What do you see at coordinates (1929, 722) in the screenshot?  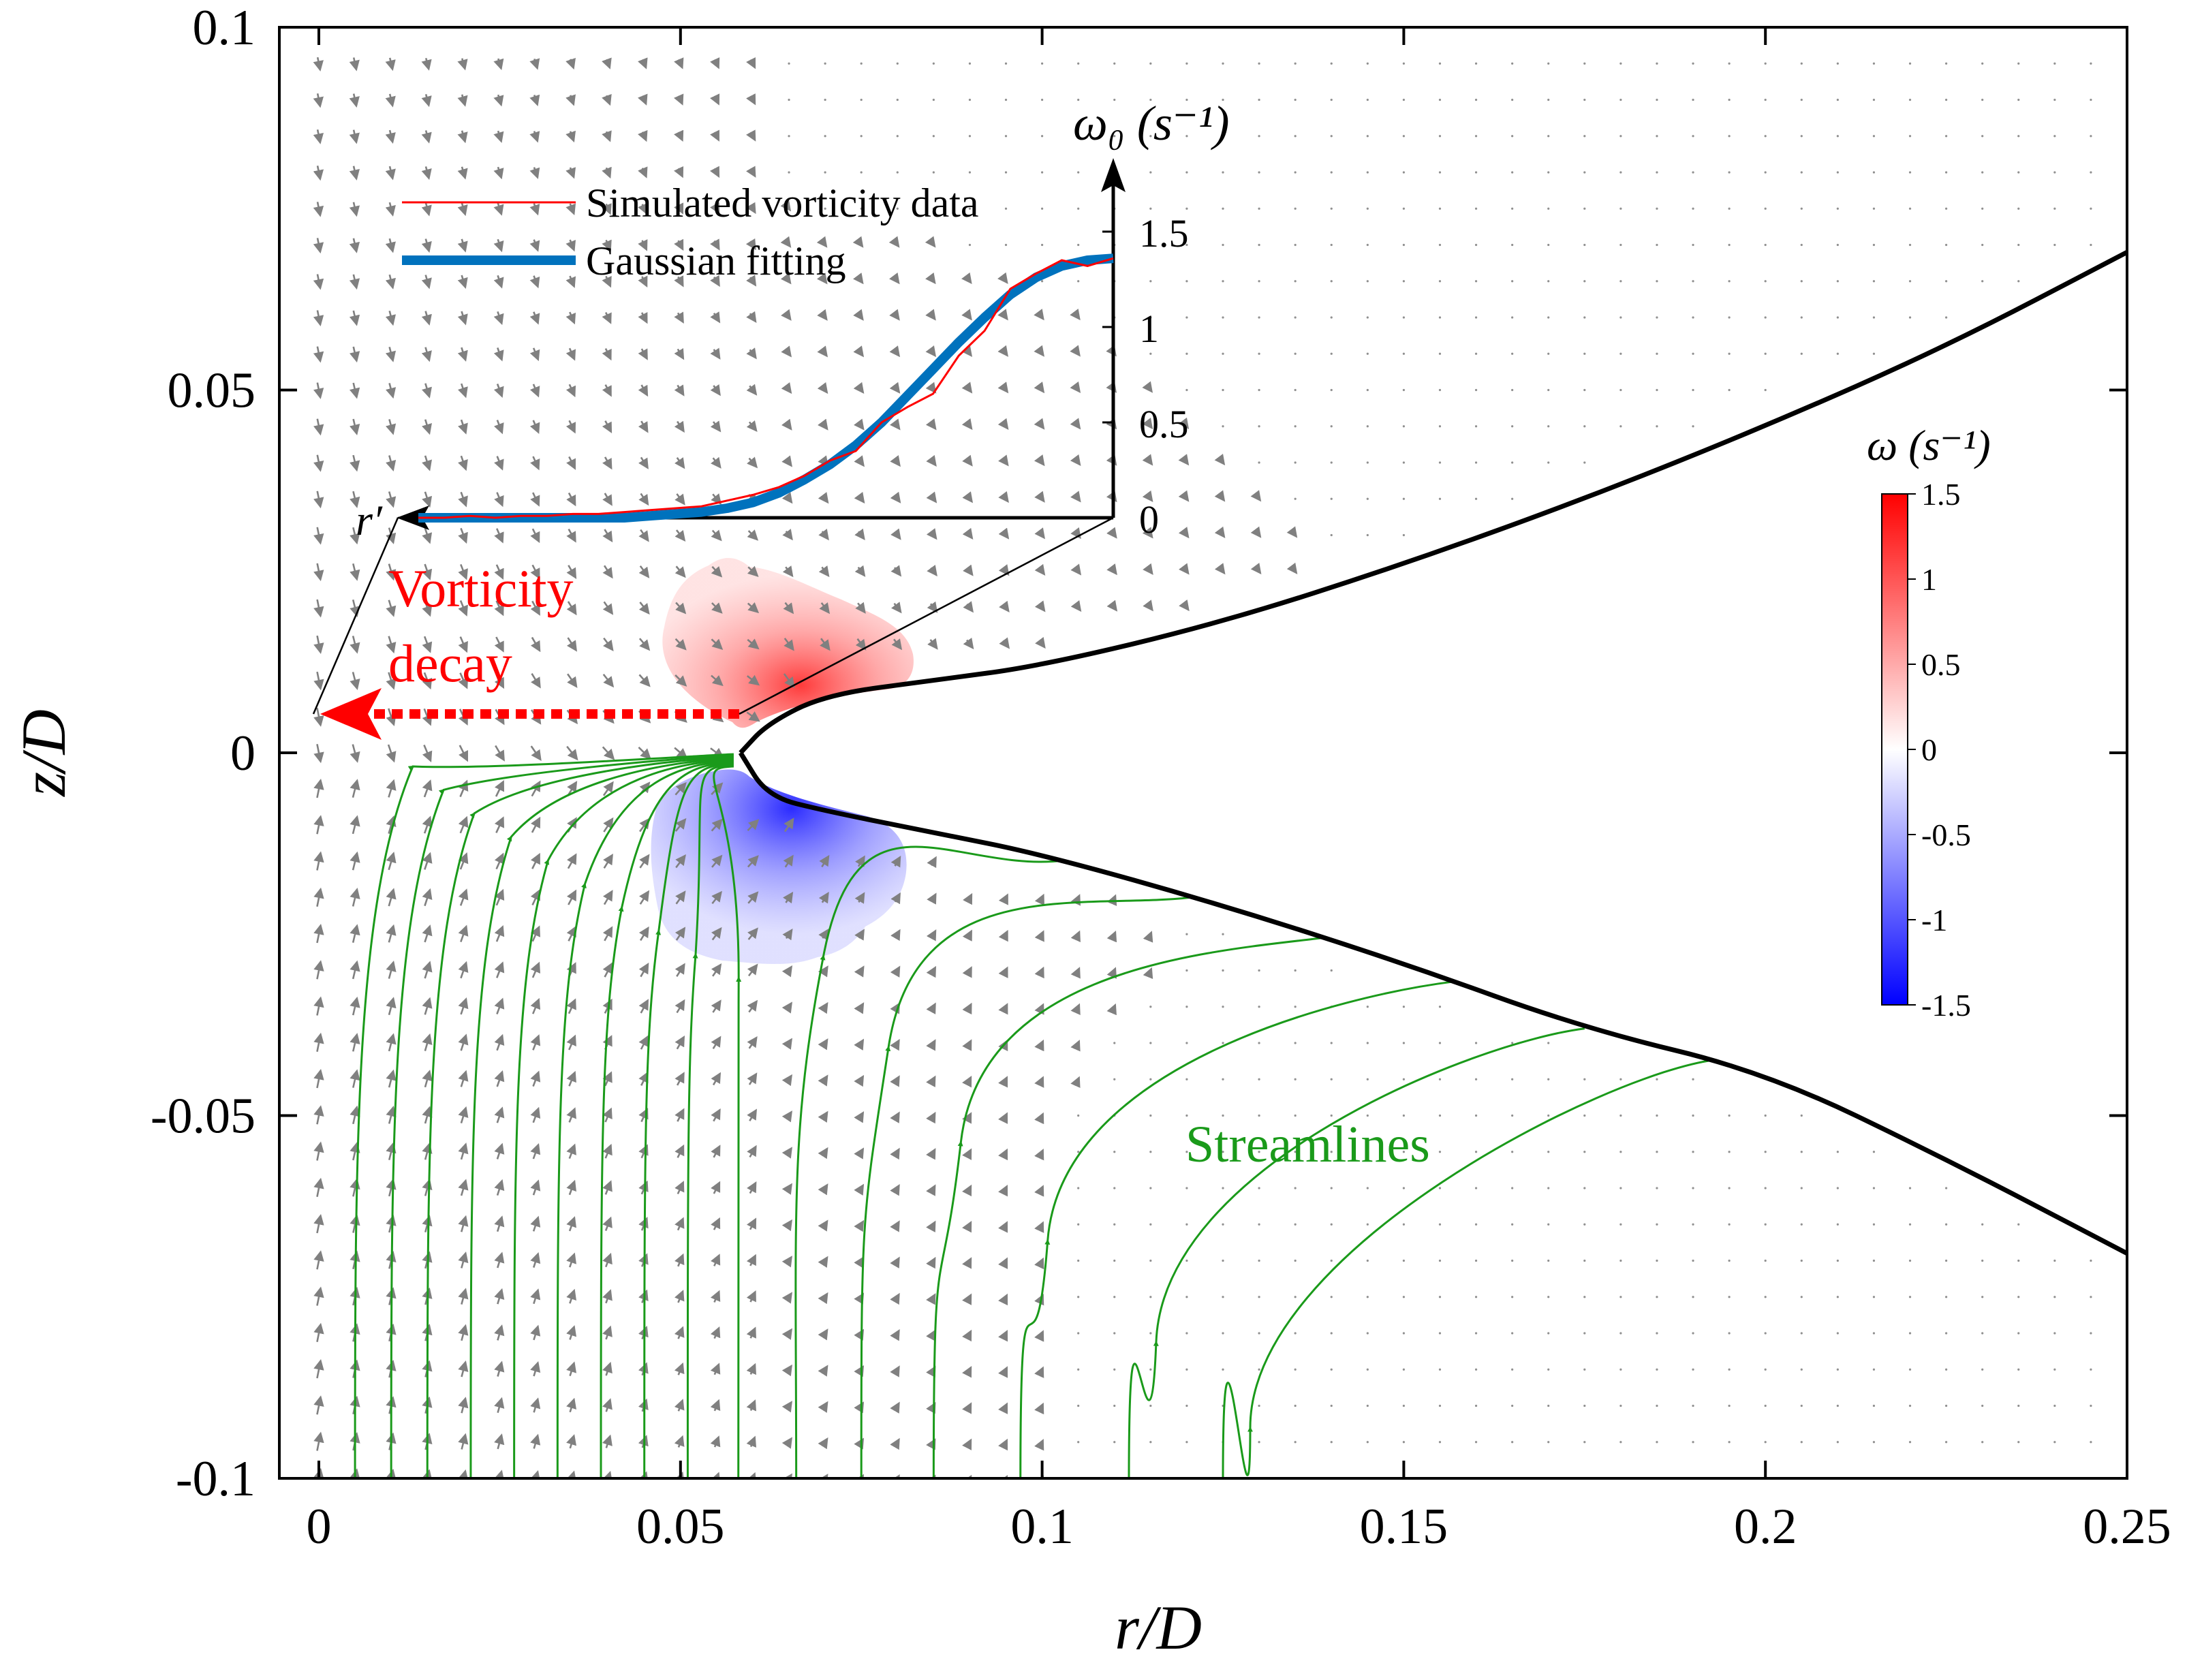 I see `vorticity-colorbar: ω (s⁻¹) 1.5 1 0.5 0 -0.5 -1 -1.5` at bounding box center [1929, 722].